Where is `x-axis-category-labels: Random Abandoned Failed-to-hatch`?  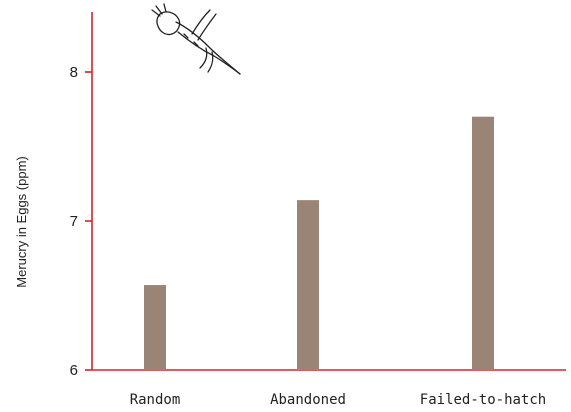
x-axis-category-labels: Random Abandoned Failed-to-hatch is located at coordinates (338, 400).